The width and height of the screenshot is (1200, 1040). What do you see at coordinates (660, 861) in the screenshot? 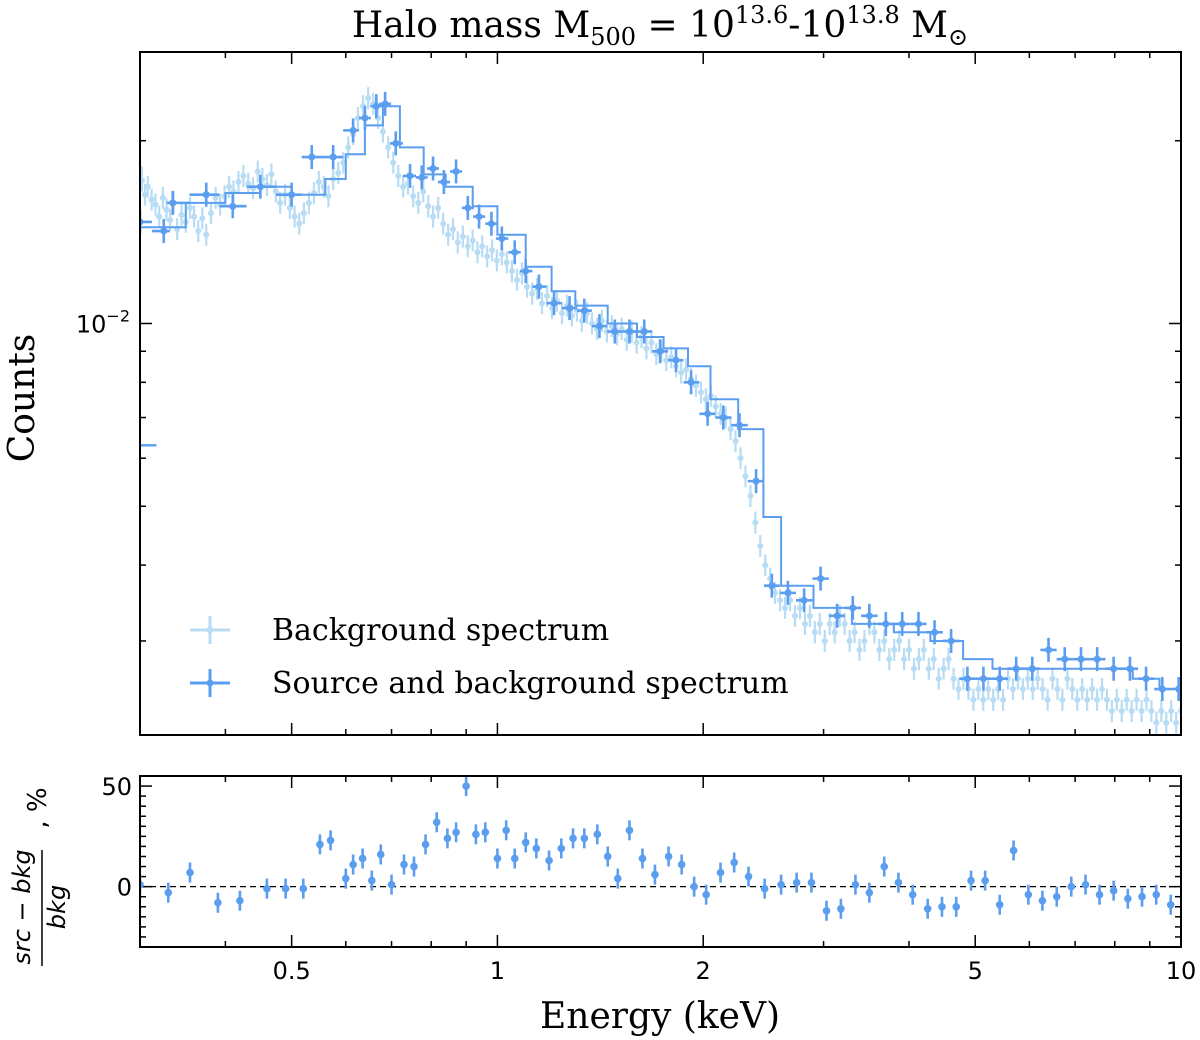
I see `bottom-frame` at bounding box center [660, 861].